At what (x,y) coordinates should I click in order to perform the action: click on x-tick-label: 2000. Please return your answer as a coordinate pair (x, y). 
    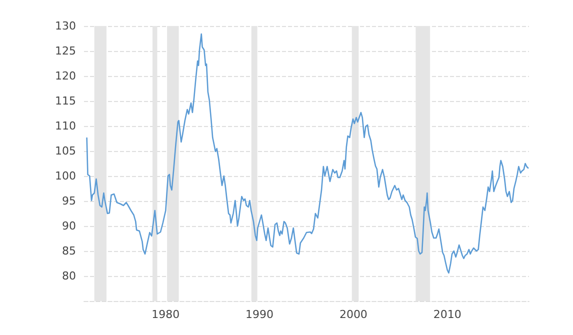
    Looking at the image, I should click on (353, 314).